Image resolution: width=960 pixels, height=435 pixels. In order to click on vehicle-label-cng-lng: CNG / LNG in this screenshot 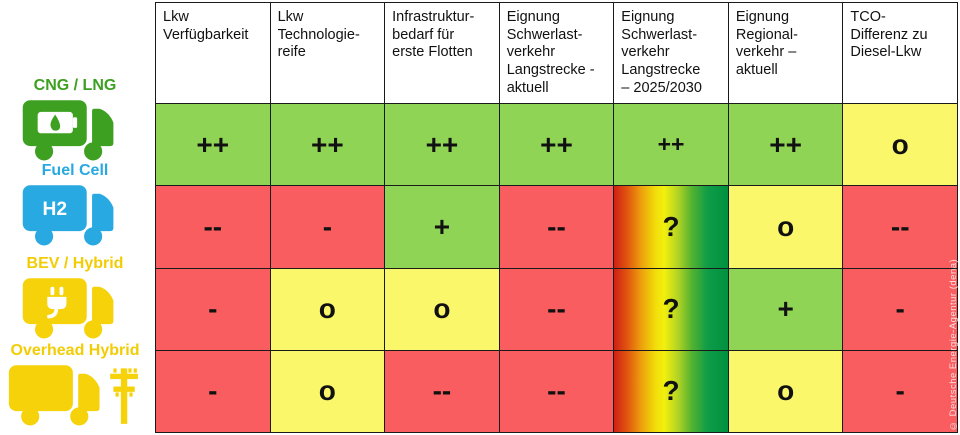, I will do `click(75, 85)`.